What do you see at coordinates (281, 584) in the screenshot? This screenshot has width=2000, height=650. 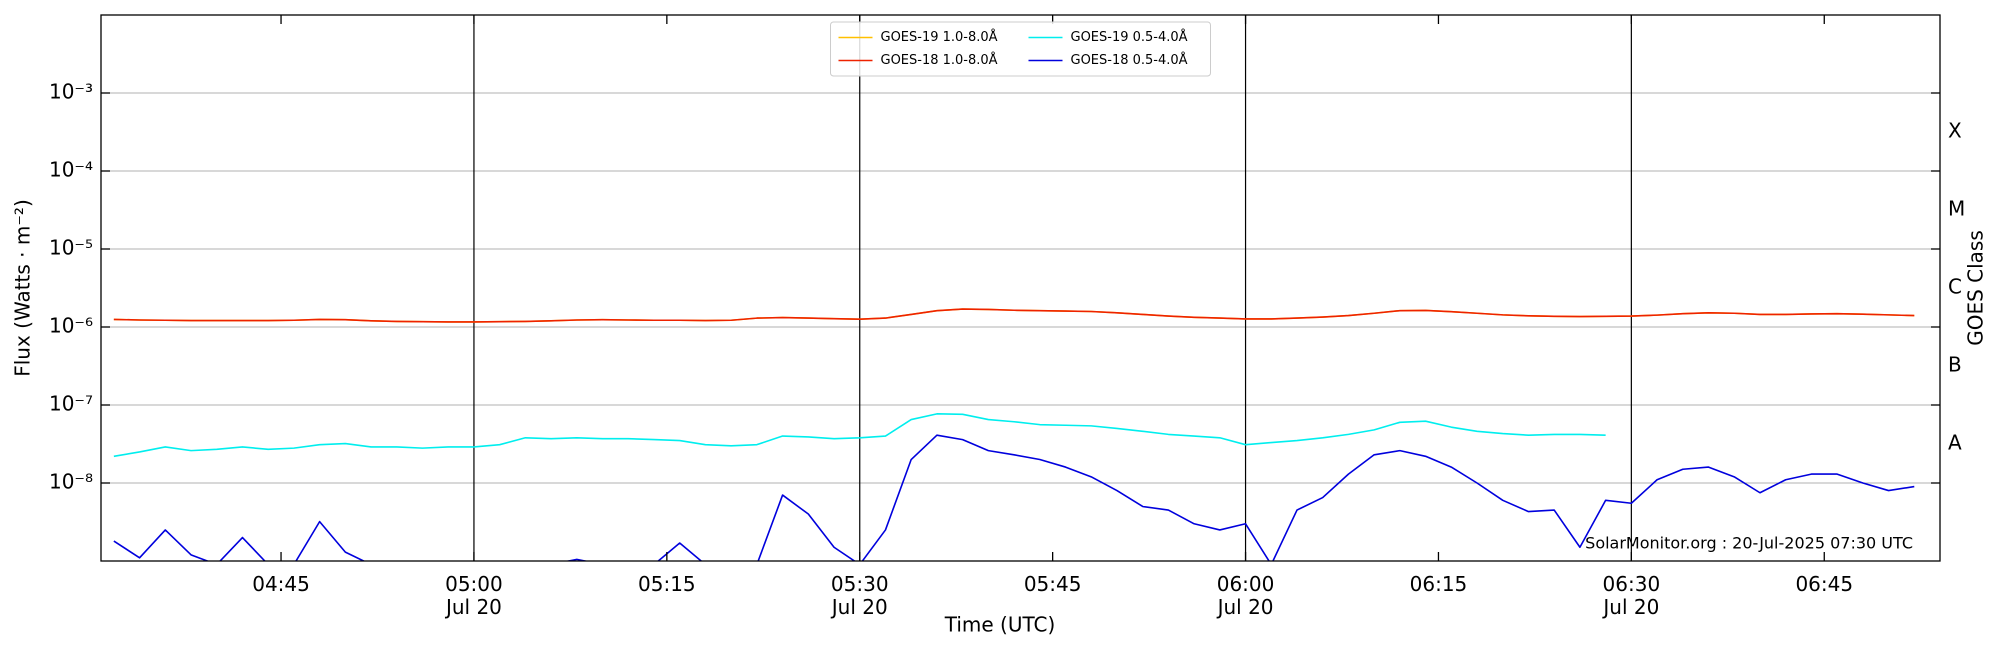 I see `x-tick-label: 04:45` at bounding box center [281, 584].